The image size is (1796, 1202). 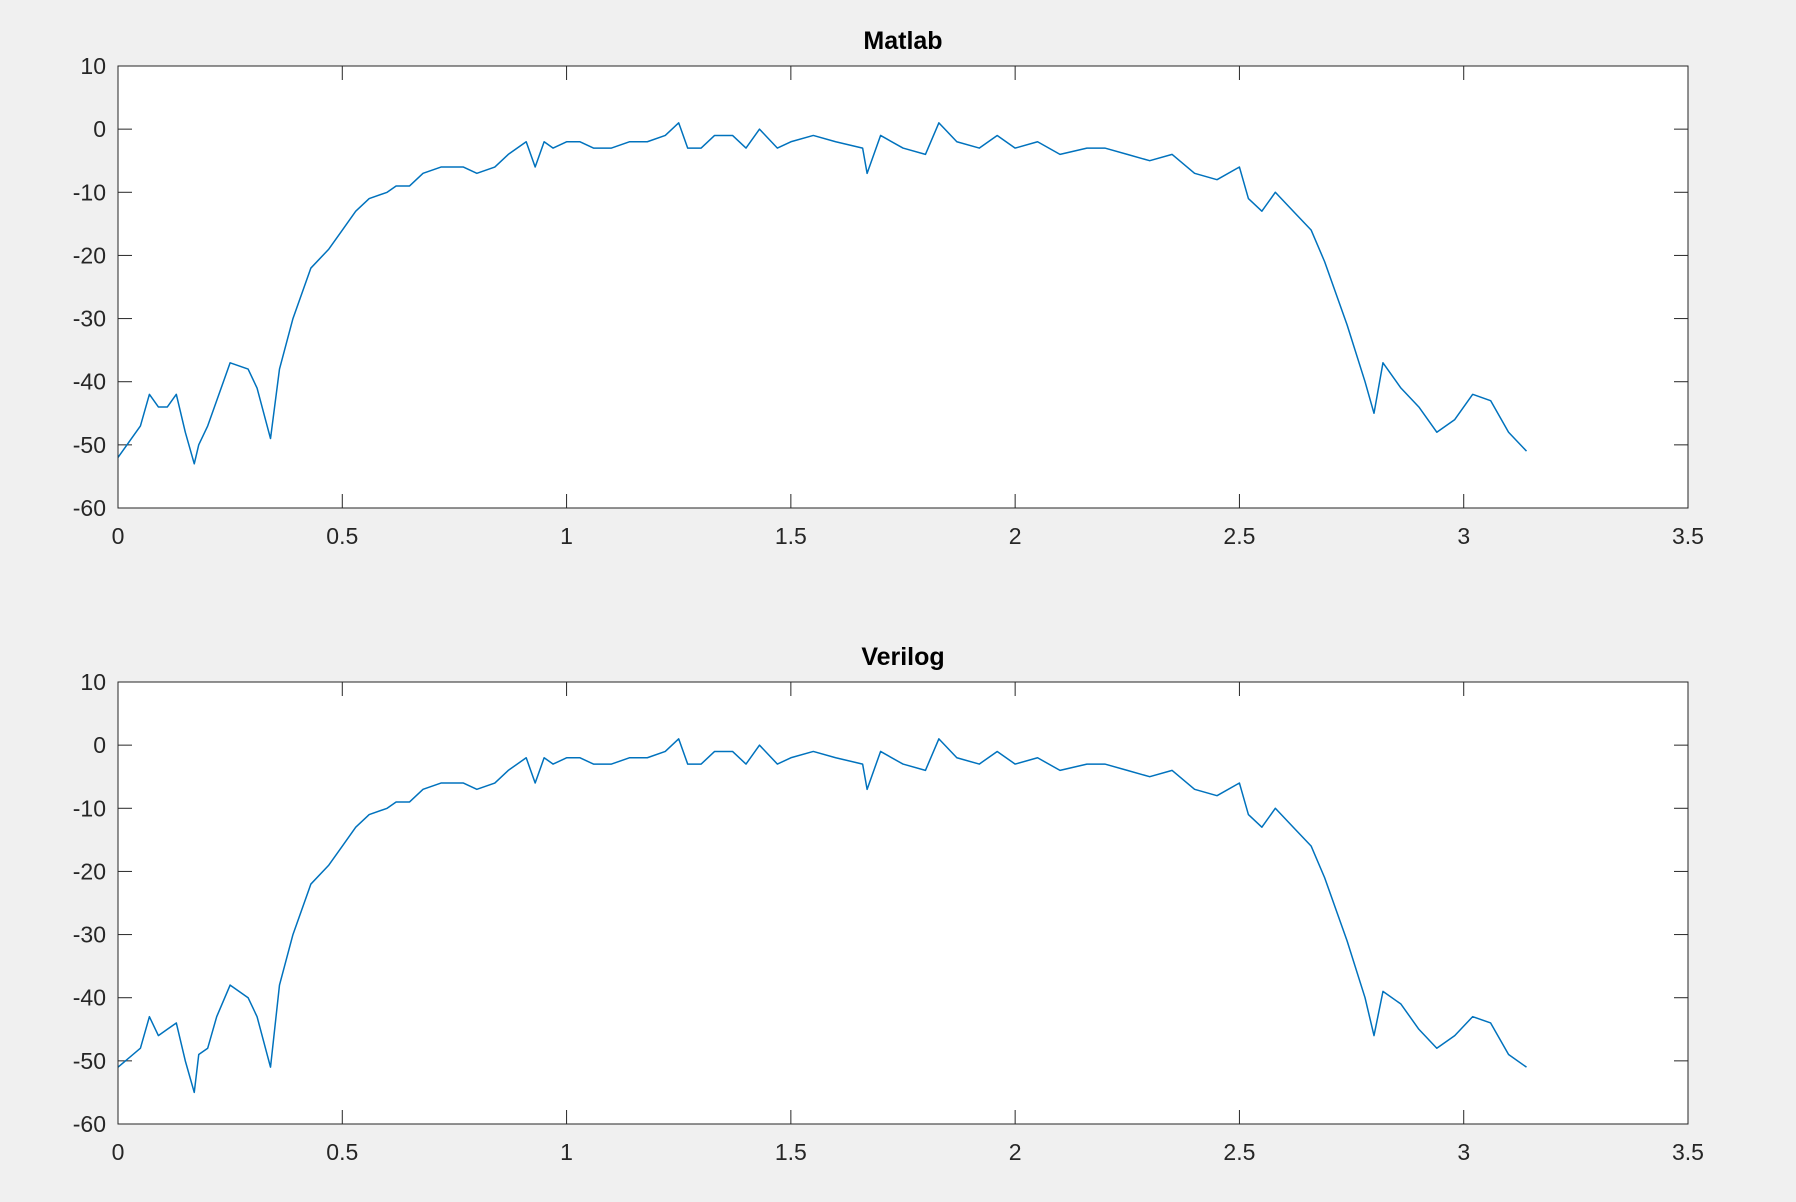 I want to click on chart-1-title: Verilog, so click(x=902, y=657).